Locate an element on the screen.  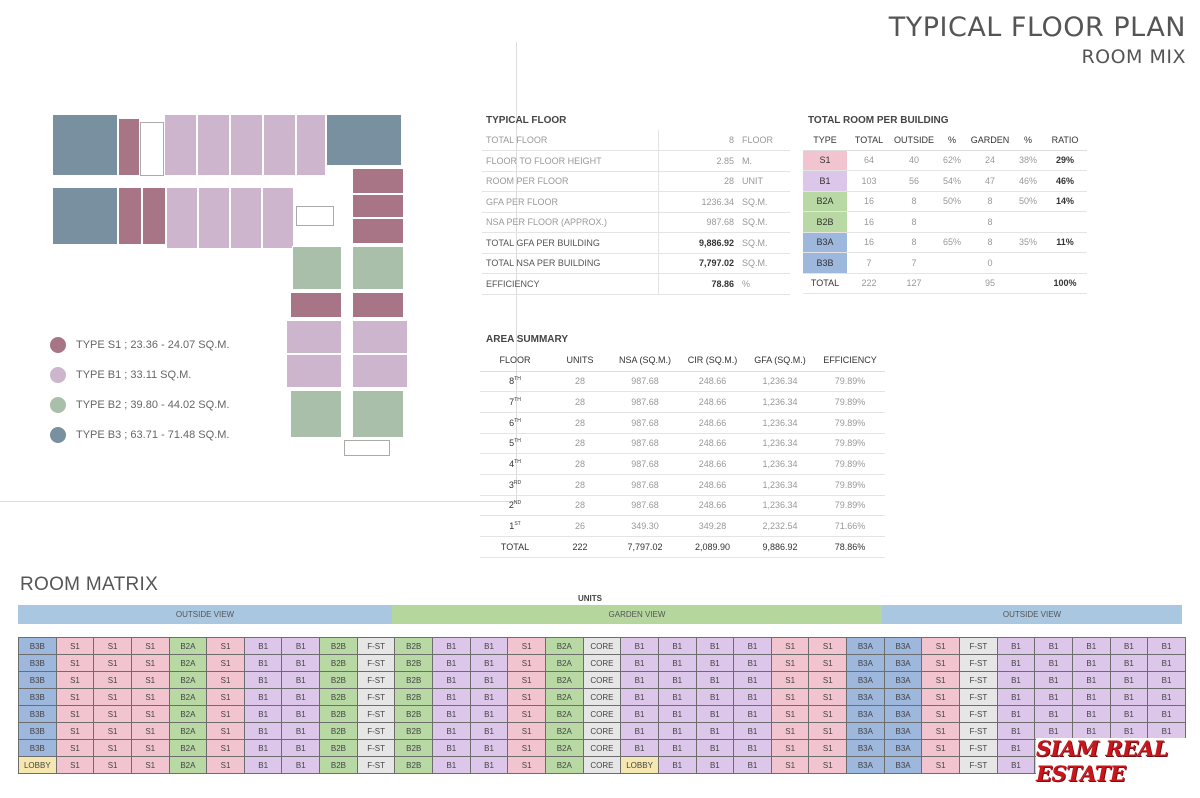
total-room-pct_out is located at coordinates (952, 222).